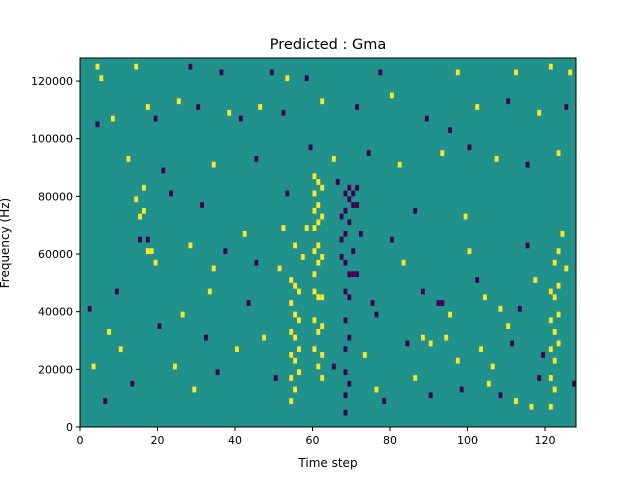 The image size is (640, 480). I want to click on x-tick-label: 120, so click(545, 440).